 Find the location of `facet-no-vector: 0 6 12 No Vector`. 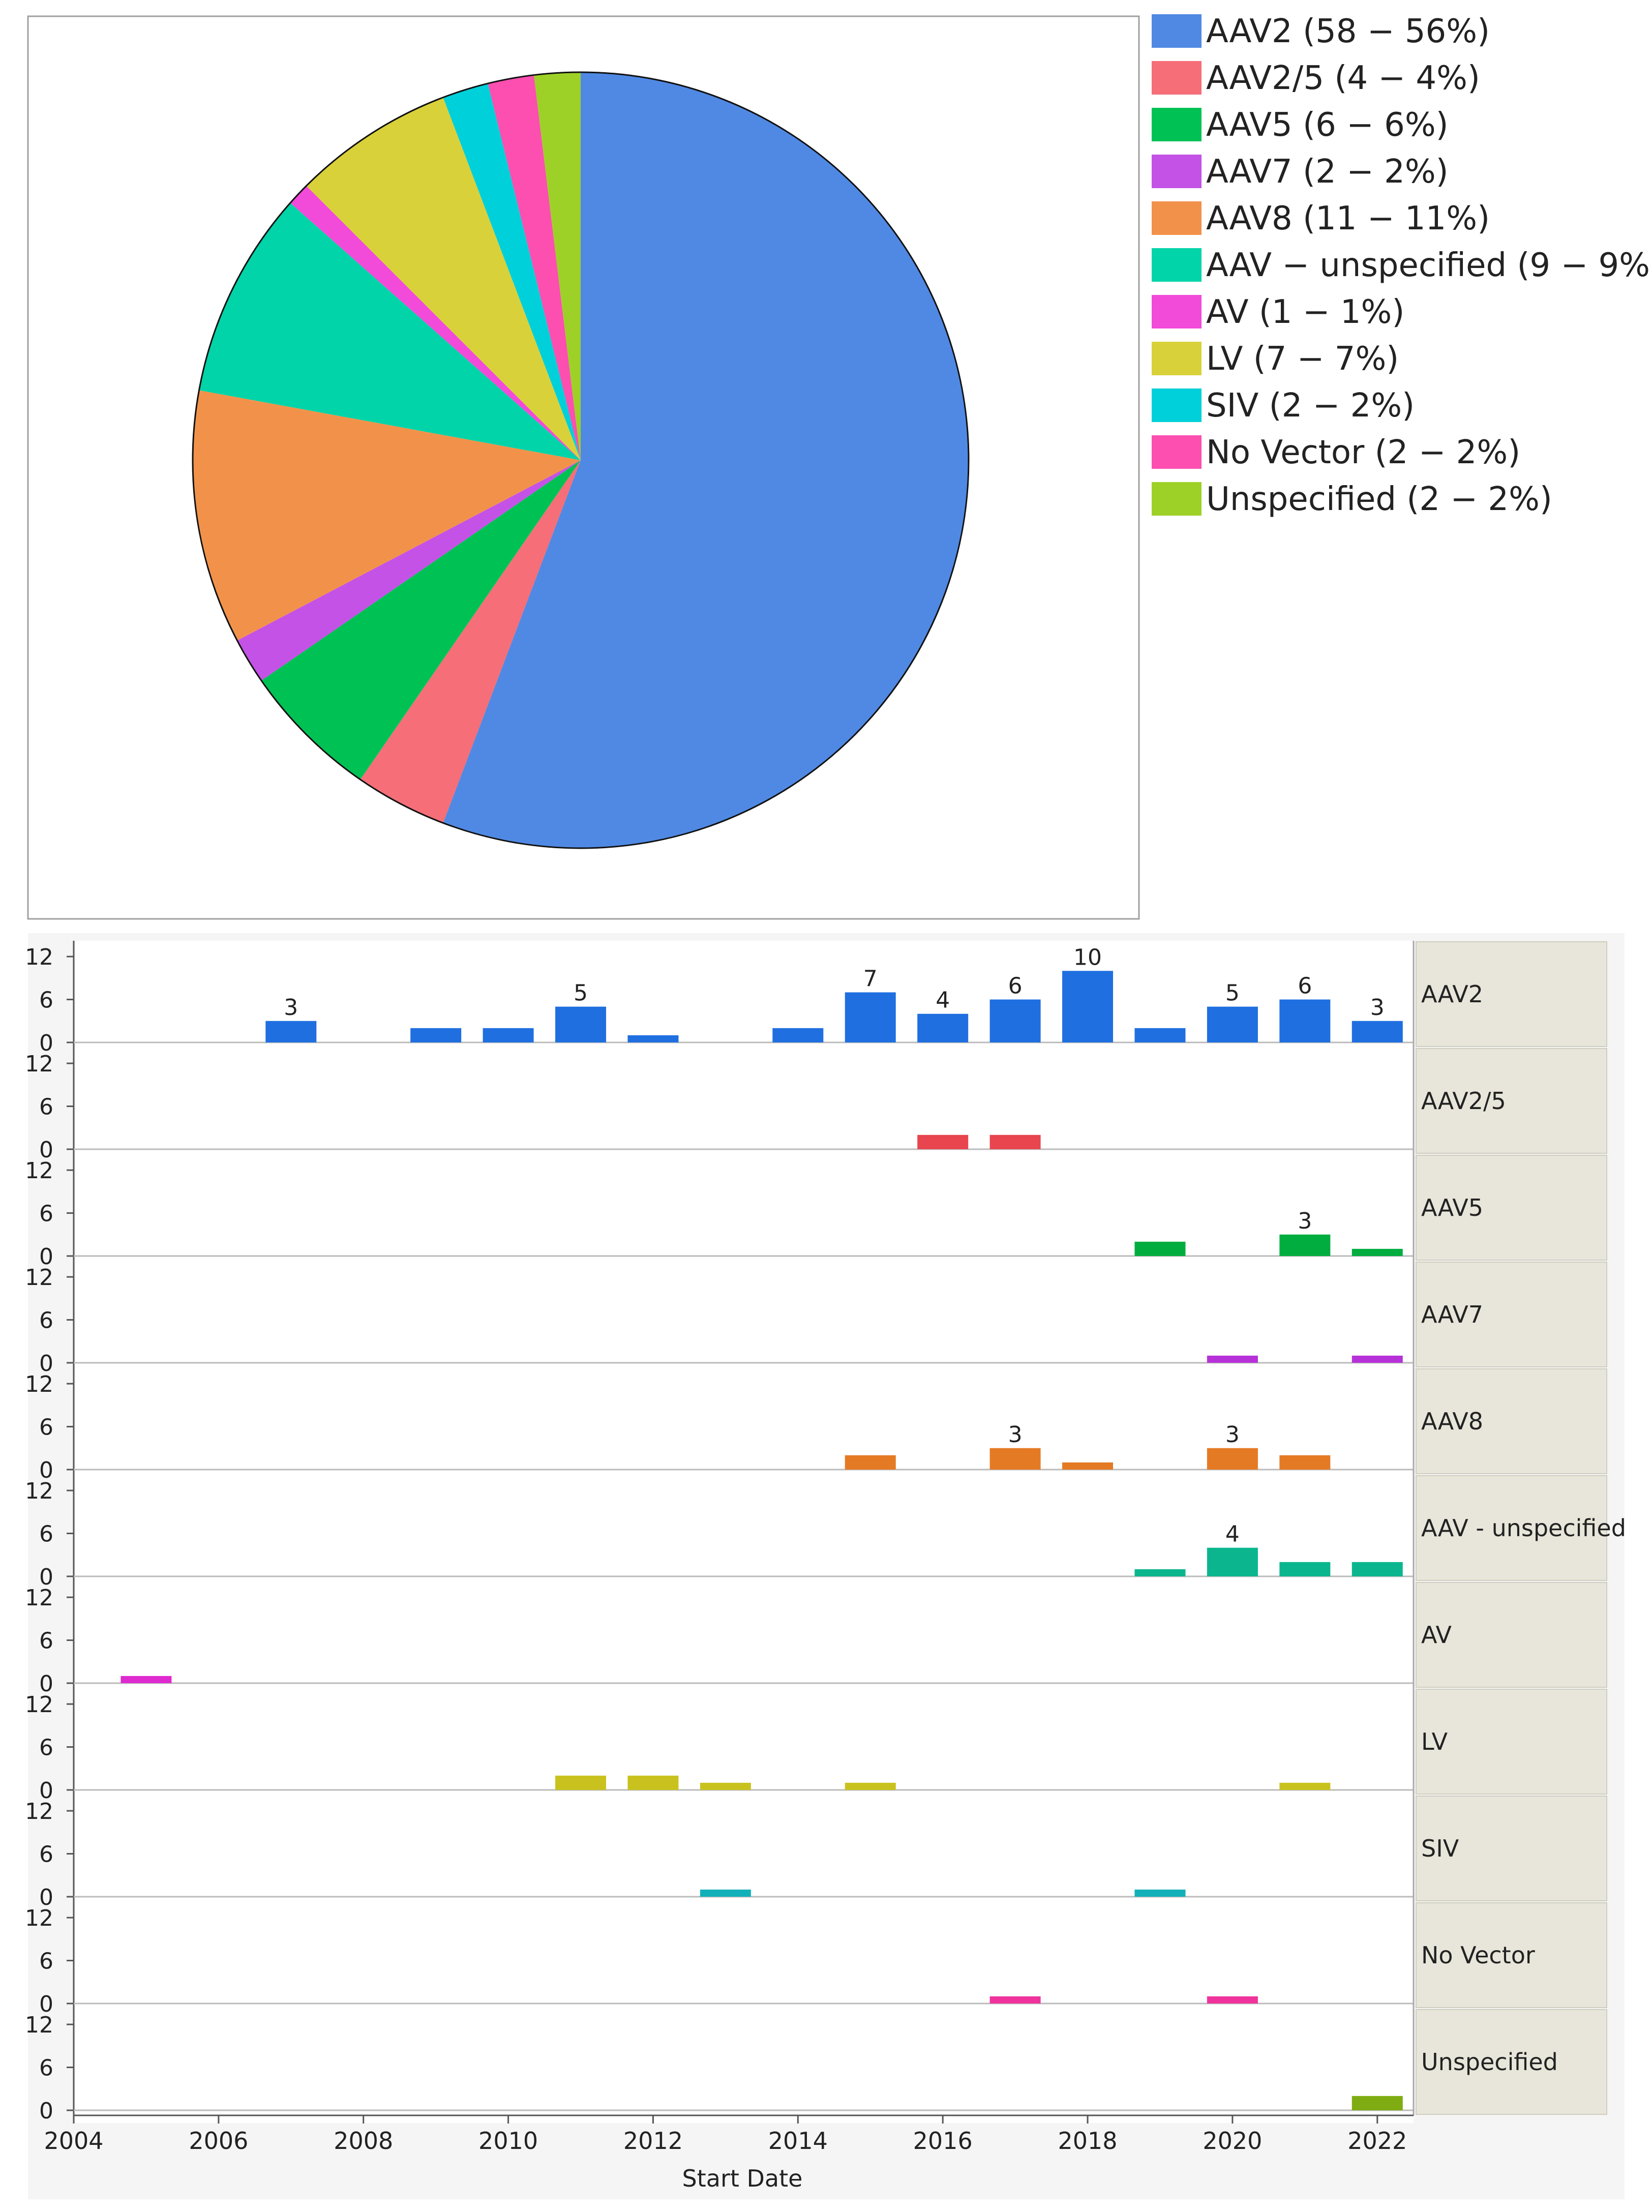

facet-no-vector: 0 6 12 No Vector is located at coordinates (816, 1960).